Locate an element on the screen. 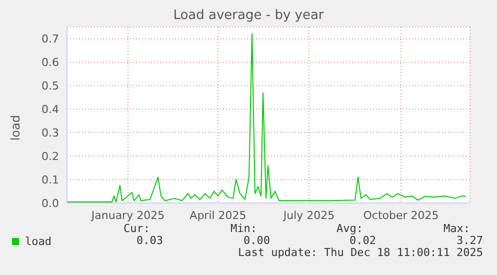 Image resolution: width=497 pixels, height=275 pixels. x-tick-label: January 2025 is located at coordinates (127, 215).